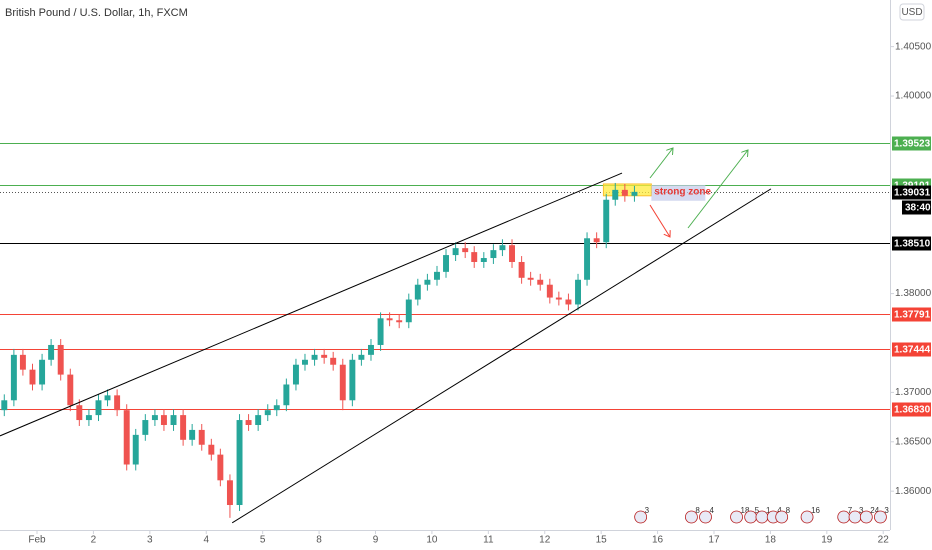 This screenshot has width=932, height=550. What do you see at coordinates (659, 220) in the screenshot?
I see `down-arrow` at bounding box center [659, 220].